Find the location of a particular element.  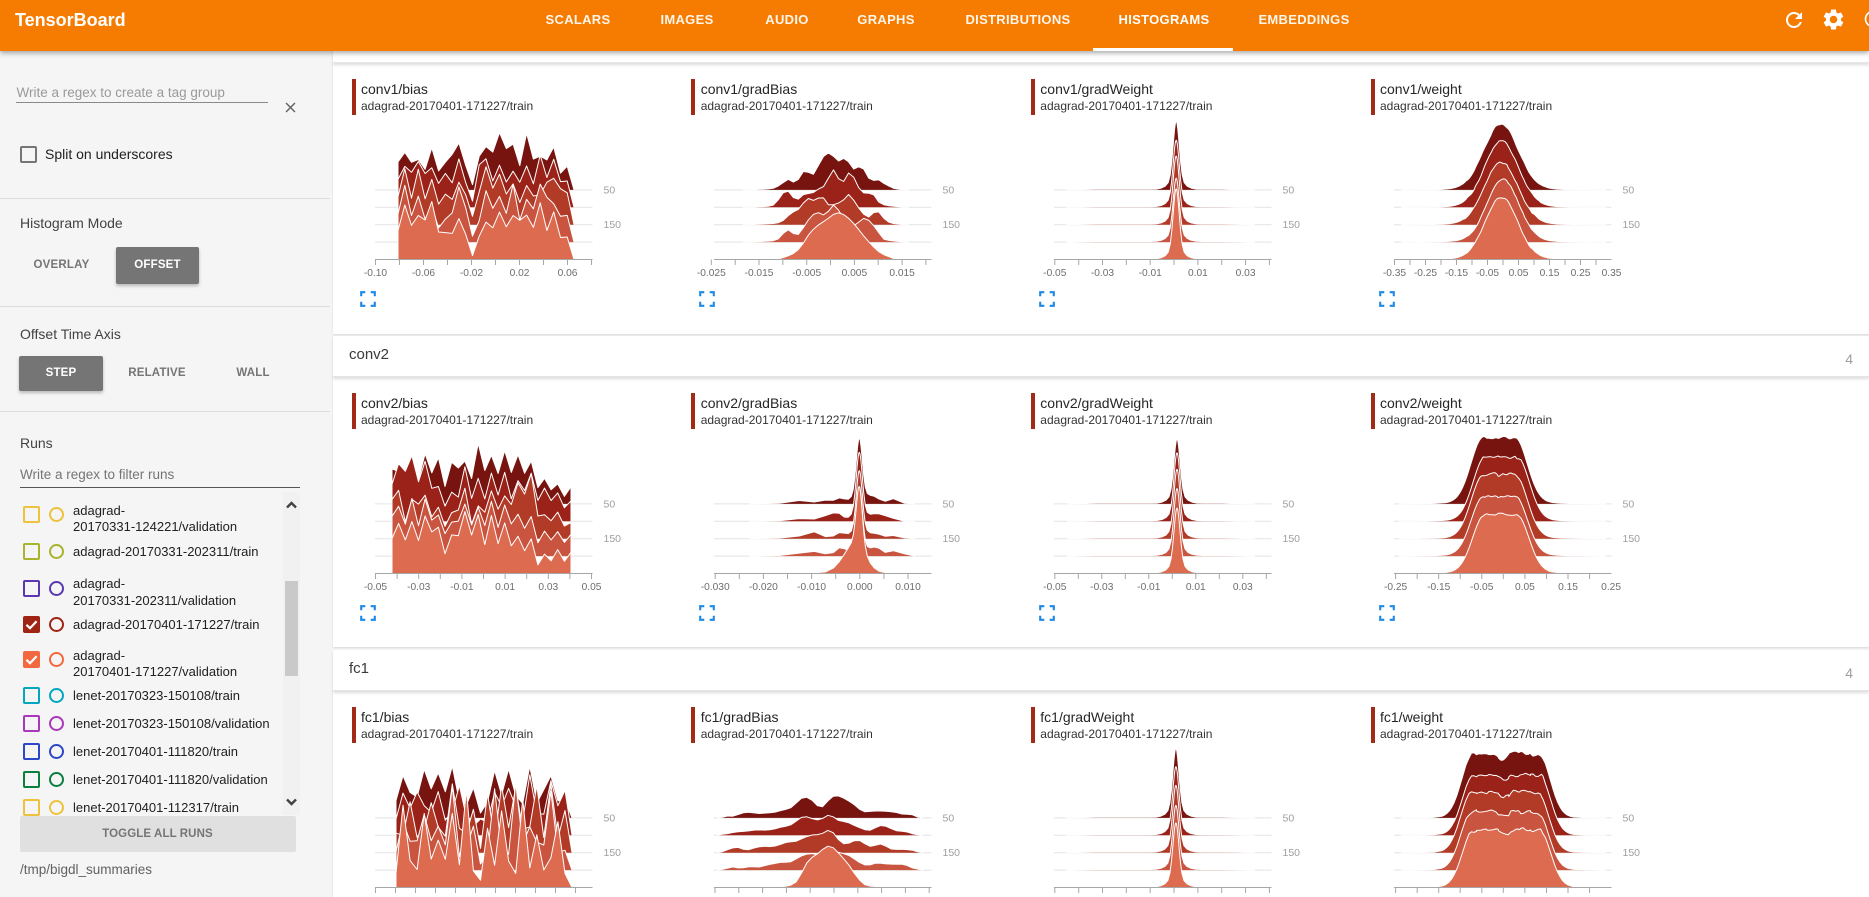

svg-text: 0.35 is located at coordinates (1611, 273).